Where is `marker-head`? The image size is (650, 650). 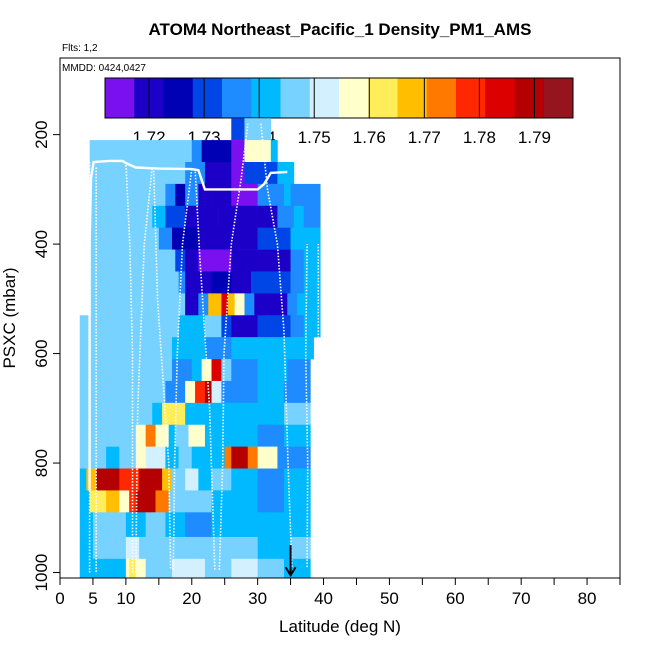 marker-head is located at coordinates (290, 572).